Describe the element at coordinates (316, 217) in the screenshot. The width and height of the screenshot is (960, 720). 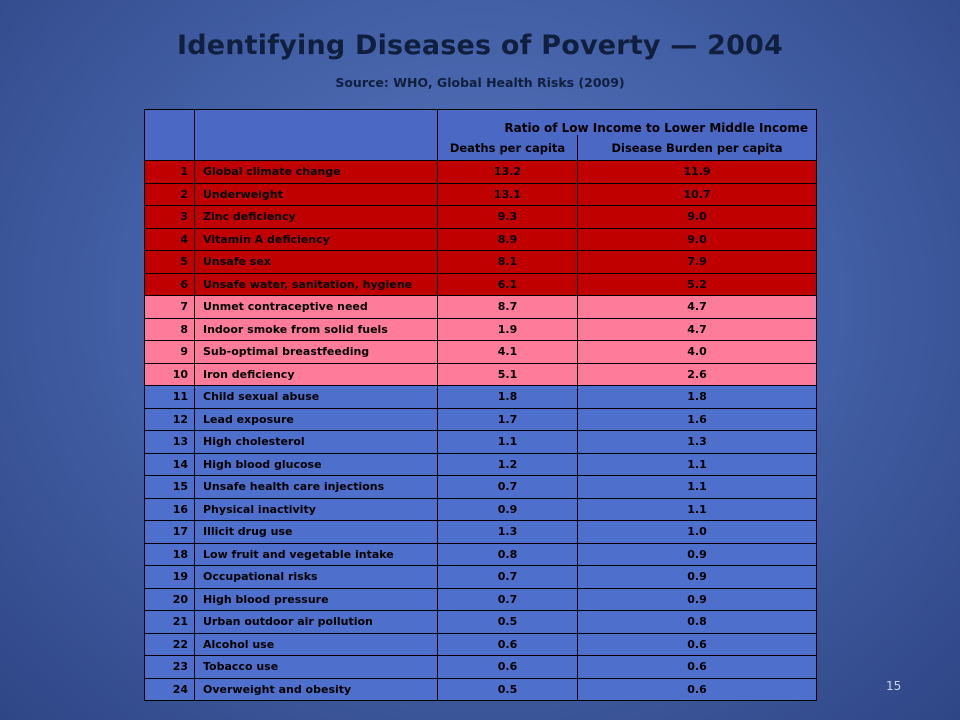
I see `row-risk-factor-cell: Zinc deficiency` at that location.